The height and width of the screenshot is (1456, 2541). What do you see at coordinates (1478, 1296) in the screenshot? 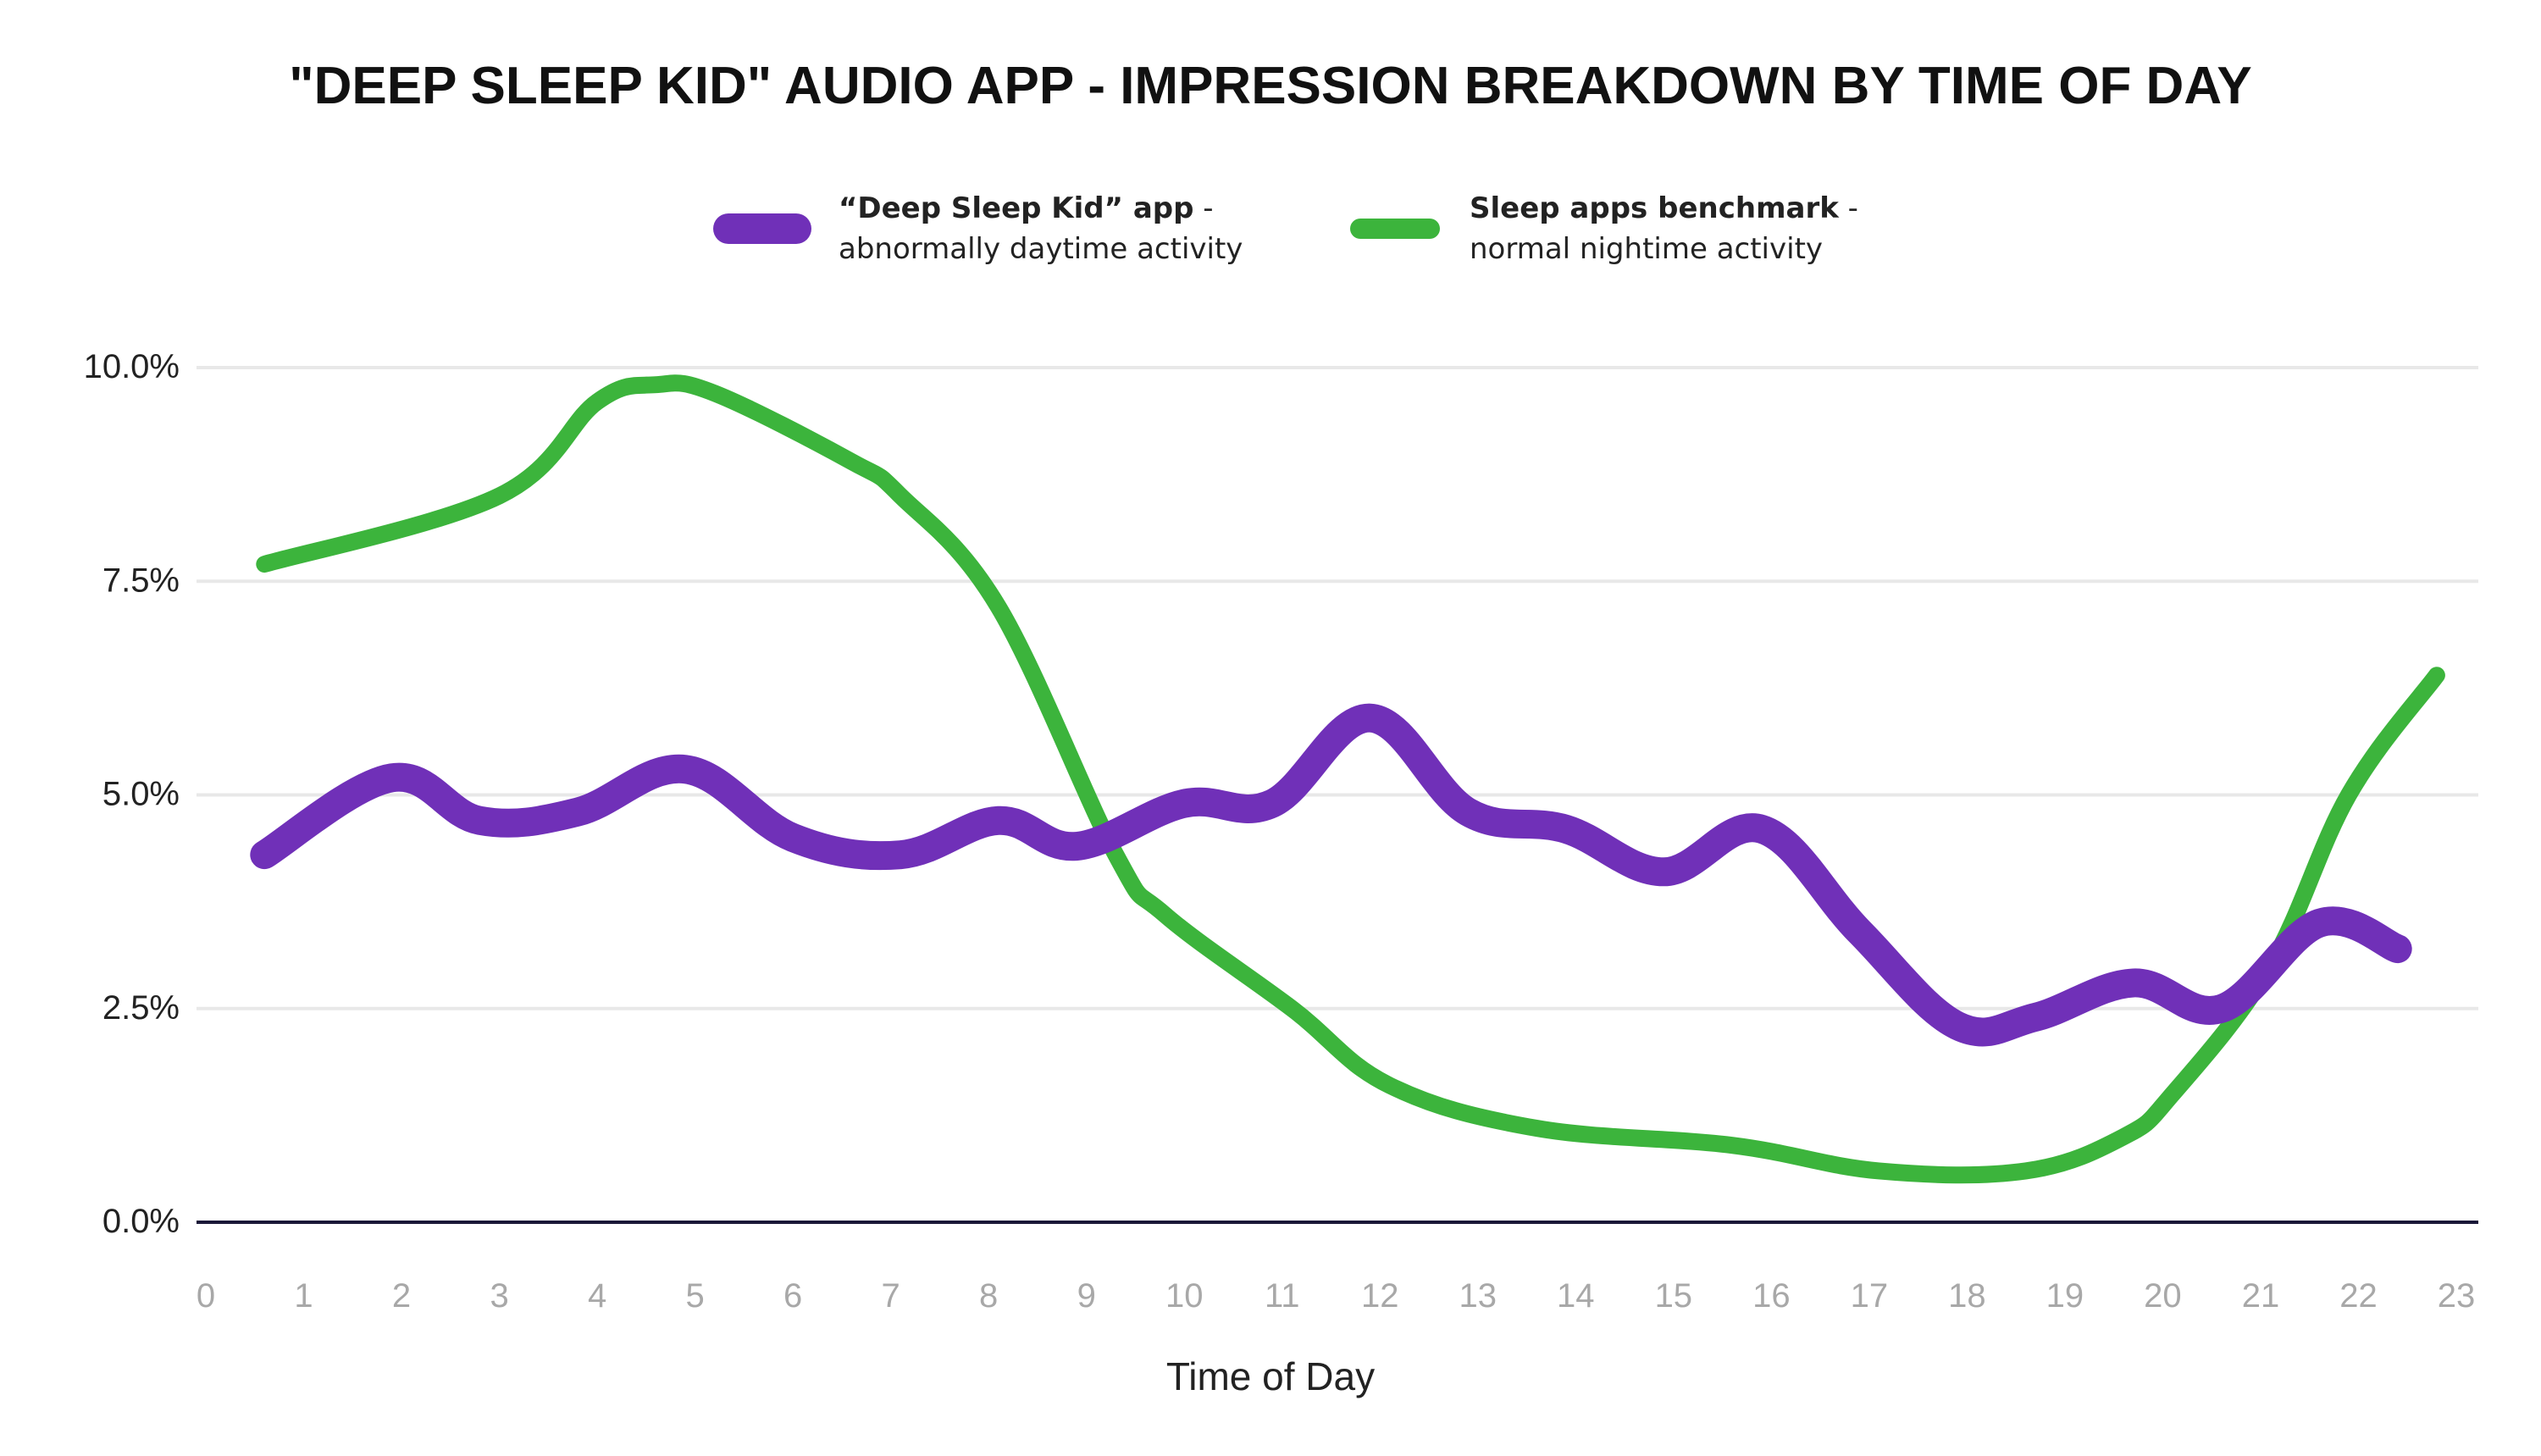
I see `x-tick-label: 13` at bounding box center [1478, 1296].